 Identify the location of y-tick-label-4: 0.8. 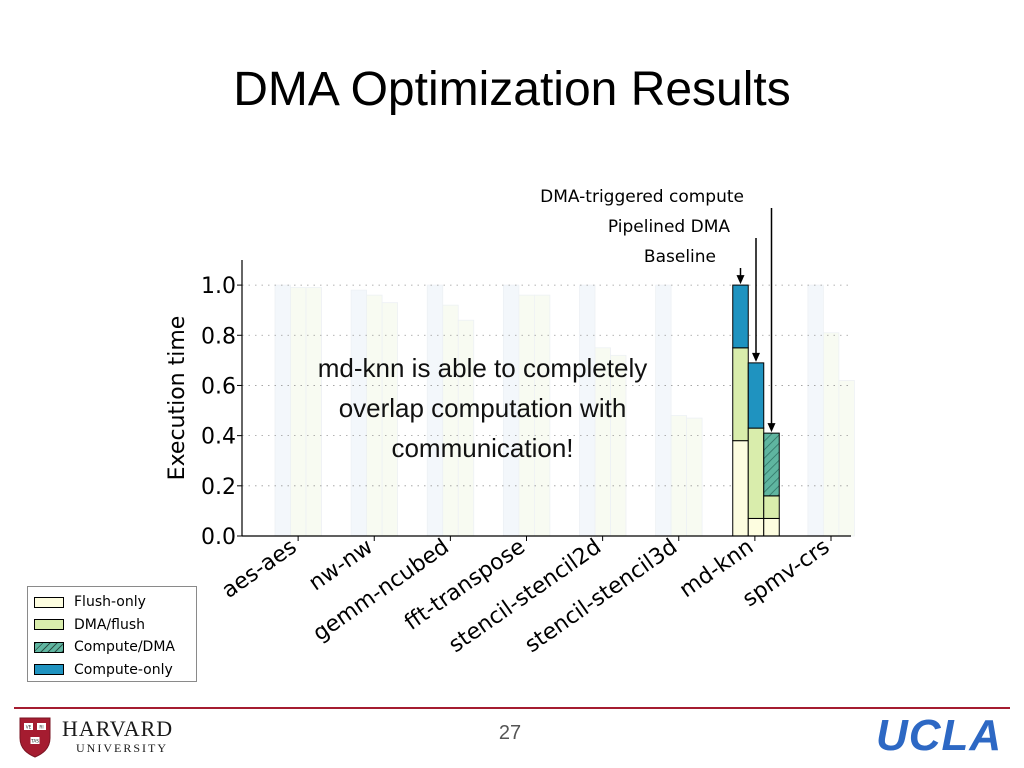
(218, 336).